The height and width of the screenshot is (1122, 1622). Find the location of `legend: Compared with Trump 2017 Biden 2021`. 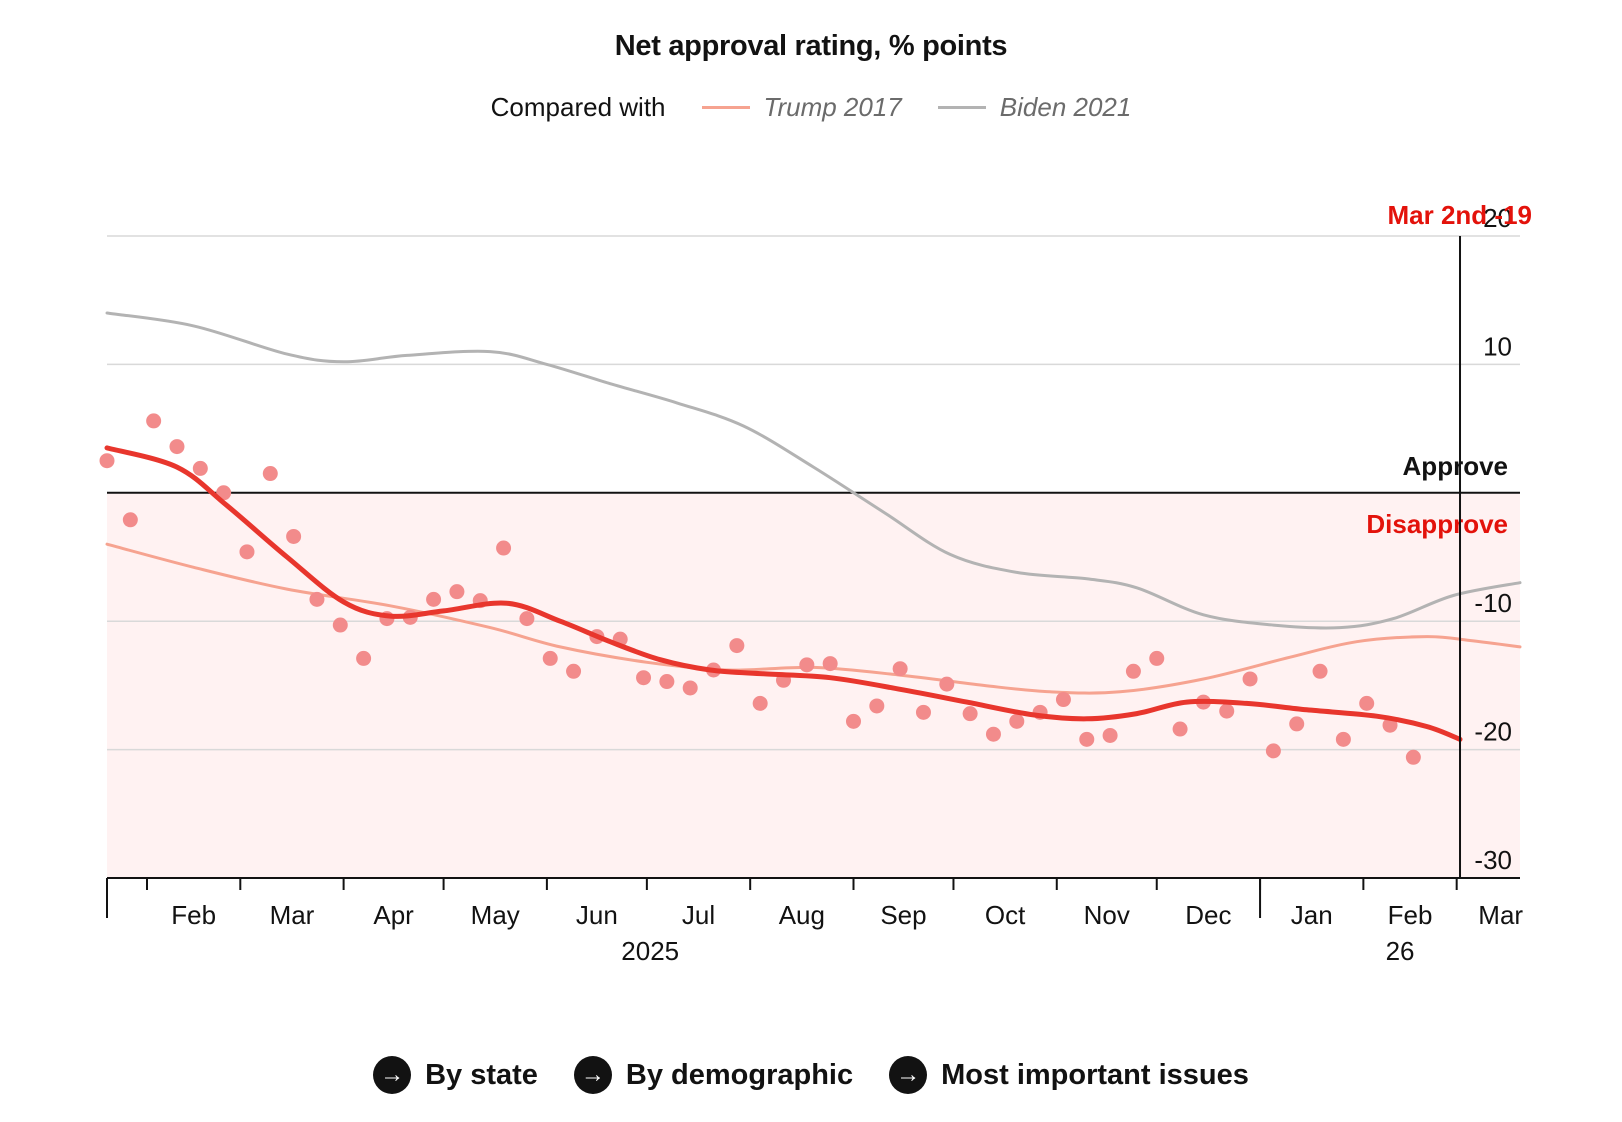

legend: Compared with Trump 2017 Biden 2021 is located at coordinates (811, 107).